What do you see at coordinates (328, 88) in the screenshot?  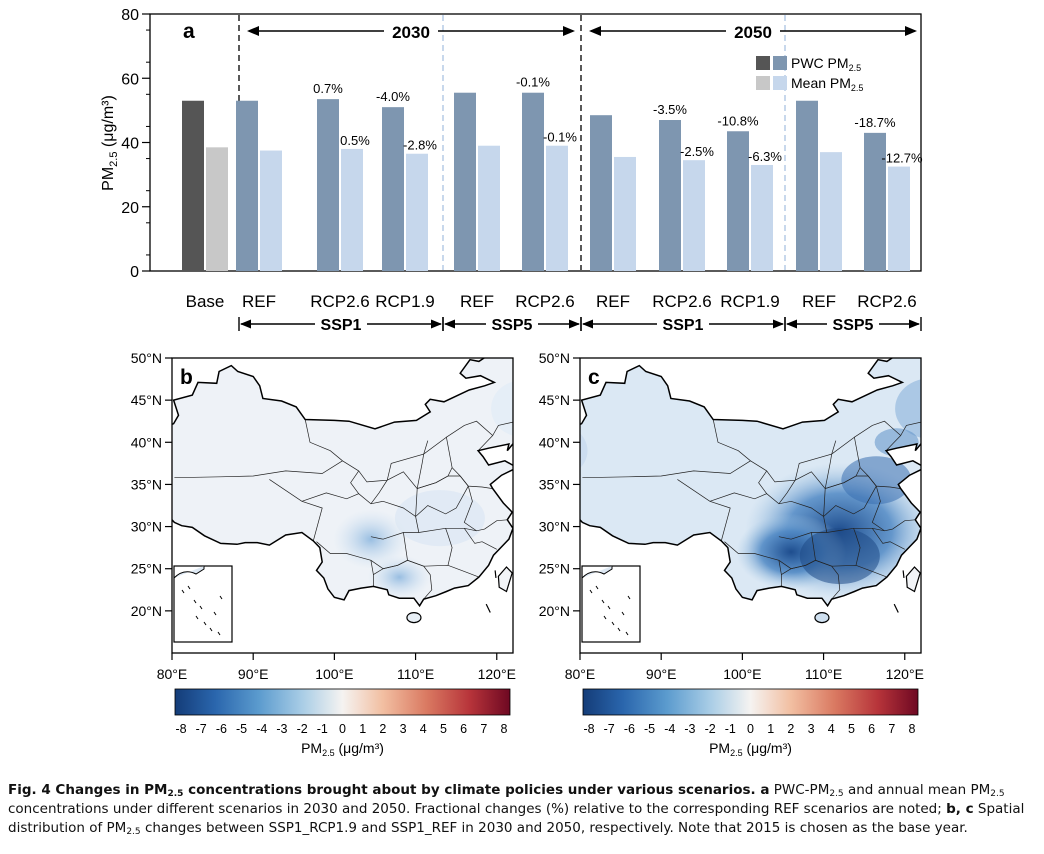 I see `data-label-pwc: 0.7%` at bounding box center [328, 88].